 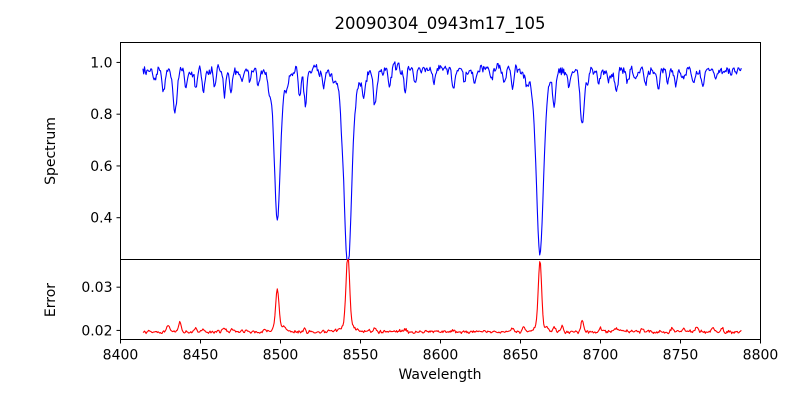 I want to click on x-tick-label: 8600, so click(x=441, y=356).